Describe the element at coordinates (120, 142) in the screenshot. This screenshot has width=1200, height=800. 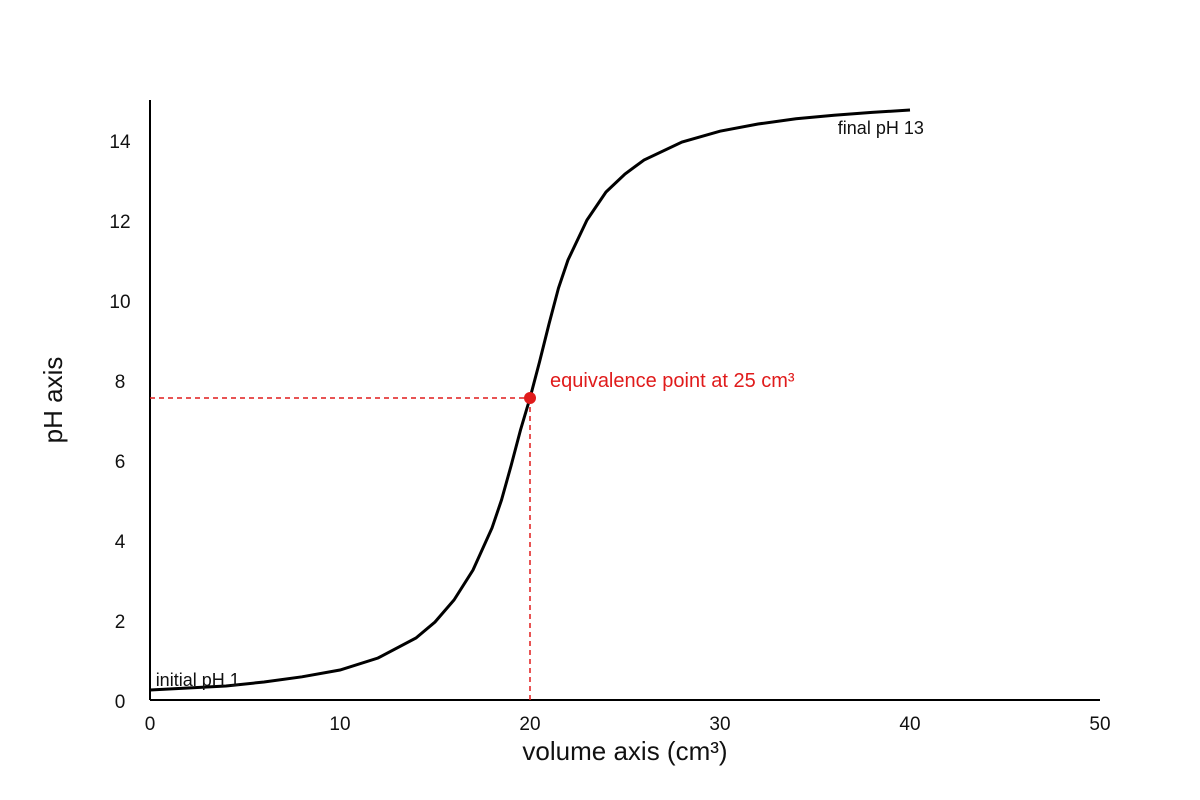
I see `y-tick-label: 14` at that location.